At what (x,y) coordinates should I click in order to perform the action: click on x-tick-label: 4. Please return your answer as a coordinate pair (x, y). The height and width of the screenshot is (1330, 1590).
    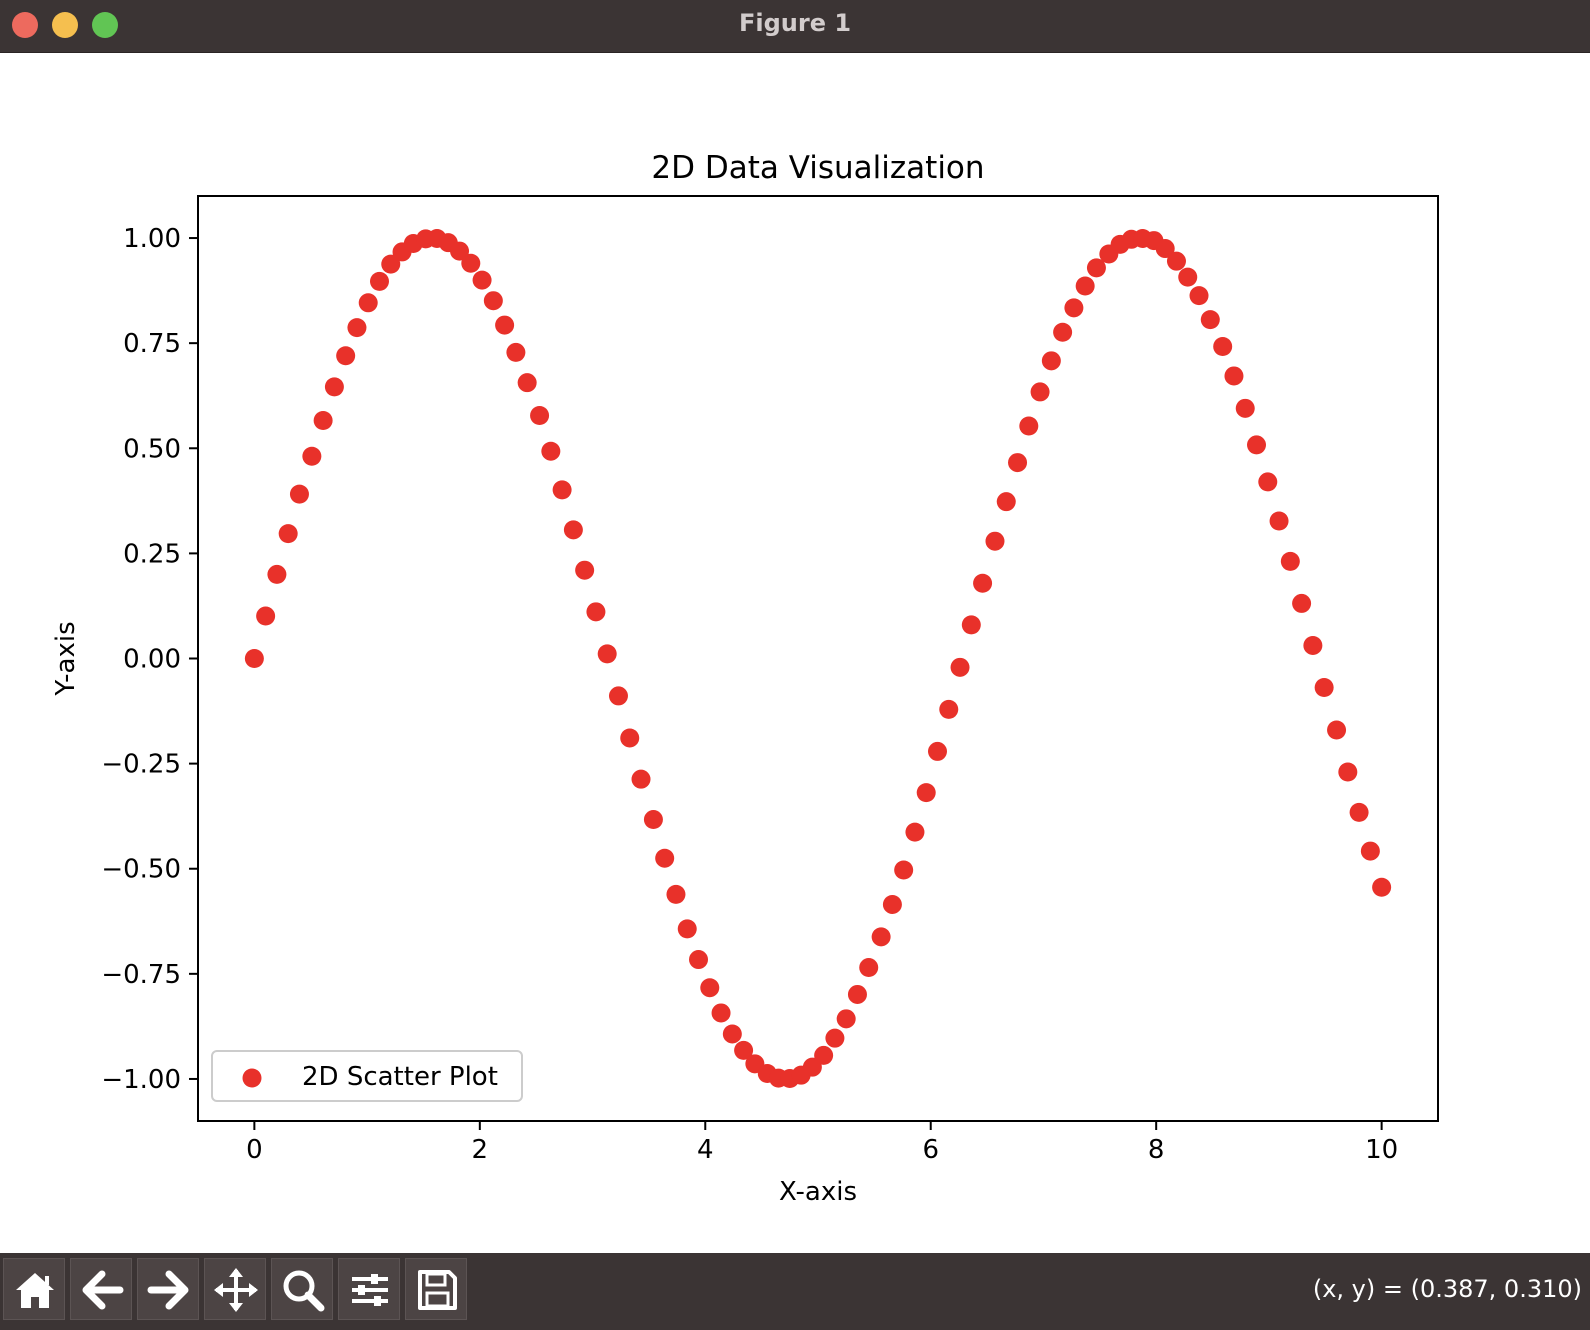
    Looking at the image, I should click on (705, 1150).